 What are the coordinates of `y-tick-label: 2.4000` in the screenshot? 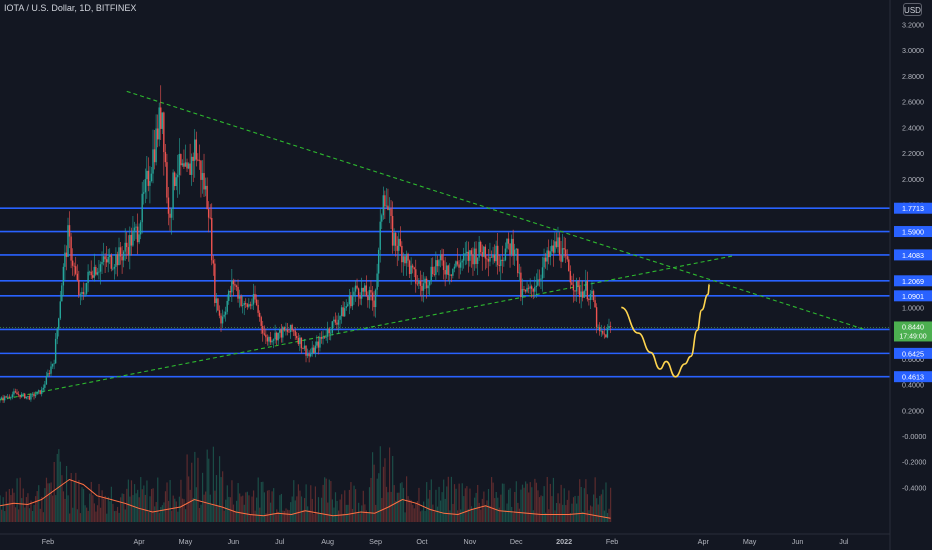 It's located at (913, 127).